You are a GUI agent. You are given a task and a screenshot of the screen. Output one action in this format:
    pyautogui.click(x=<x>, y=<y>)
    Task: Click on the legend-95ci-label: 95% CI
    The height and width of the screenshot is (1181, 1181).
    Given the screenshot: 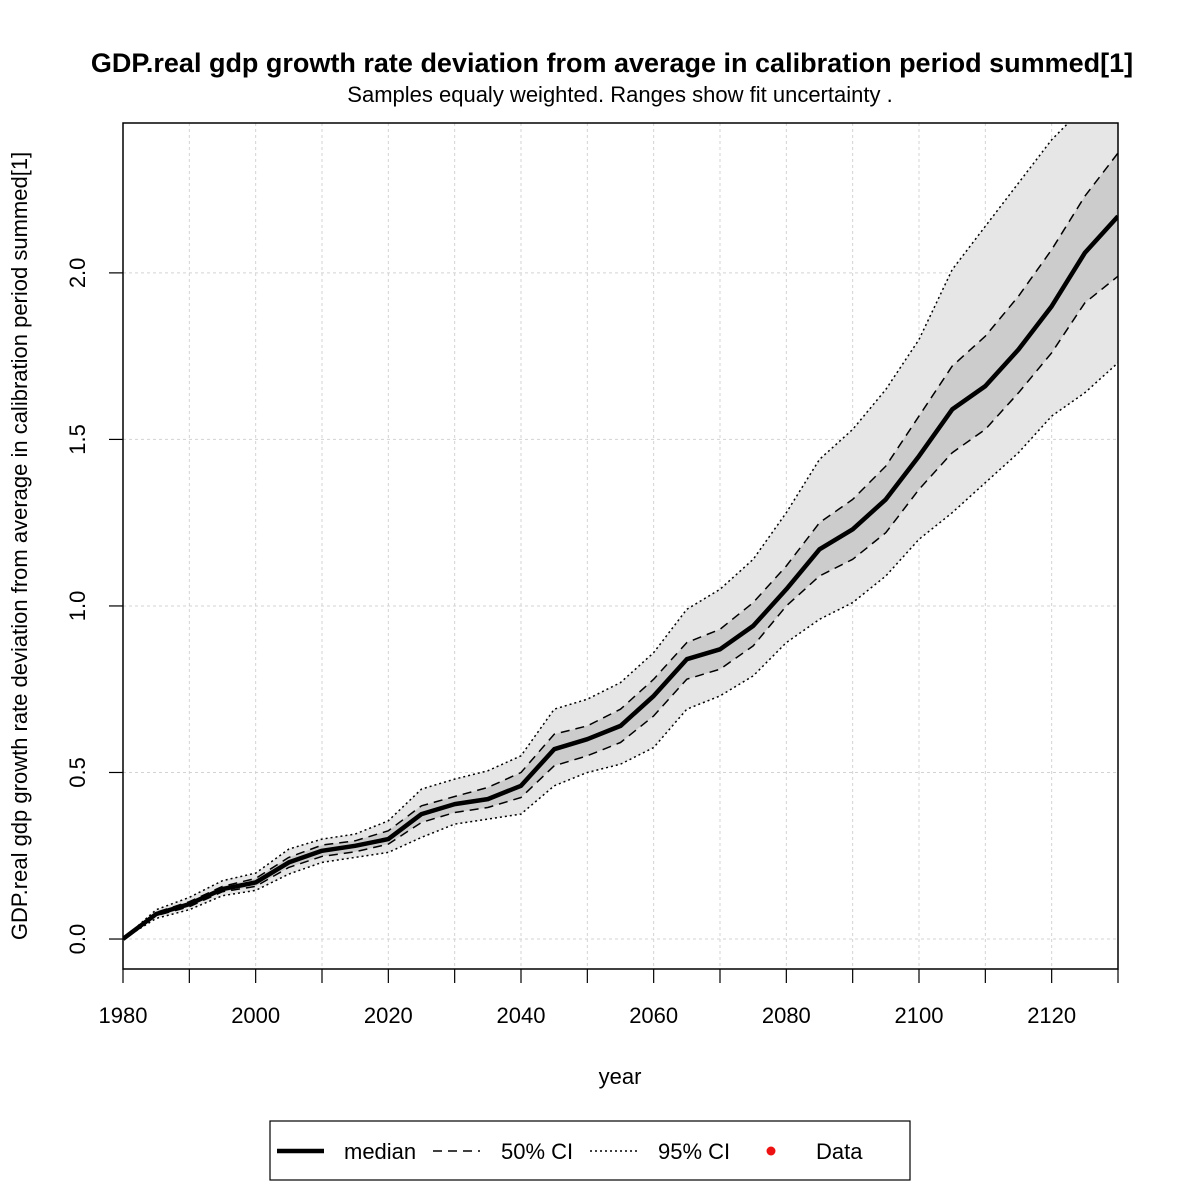 What is the action you would take?
    pyautogui.click(x=694, y=1151)
    